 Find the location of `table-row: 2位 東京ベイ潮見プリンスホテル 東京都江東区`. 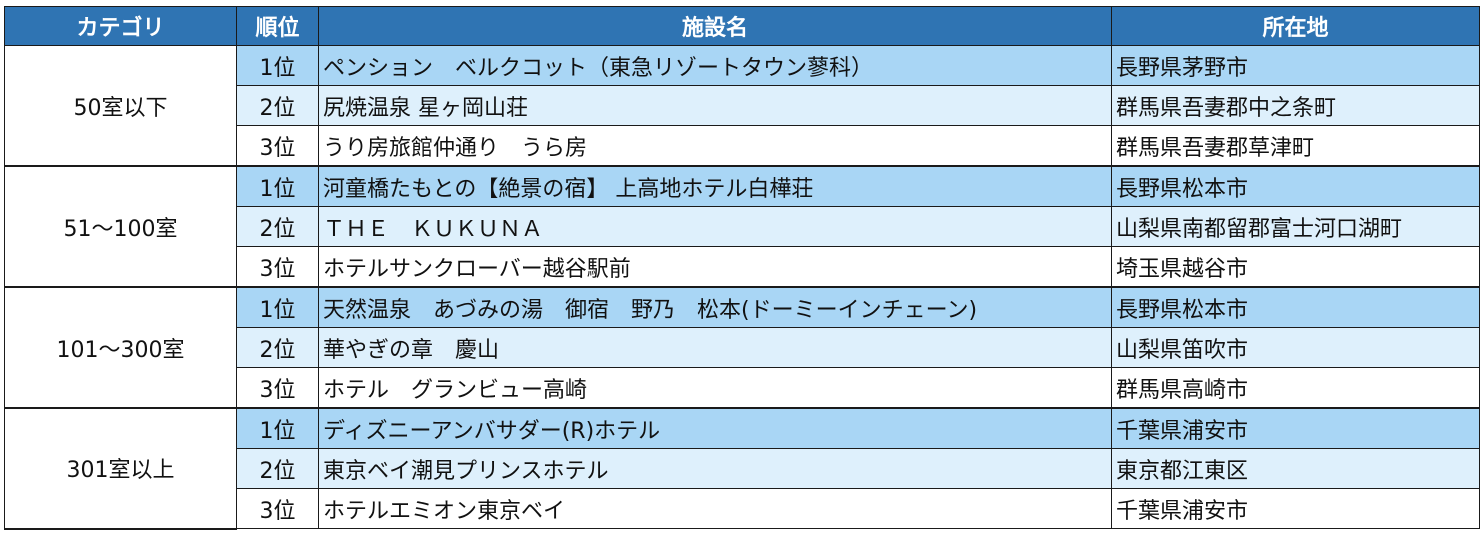

table-row: 2位 東京ベイ潮見プリンスホテル 東京都江東区 is located at coordinates (742, 468).